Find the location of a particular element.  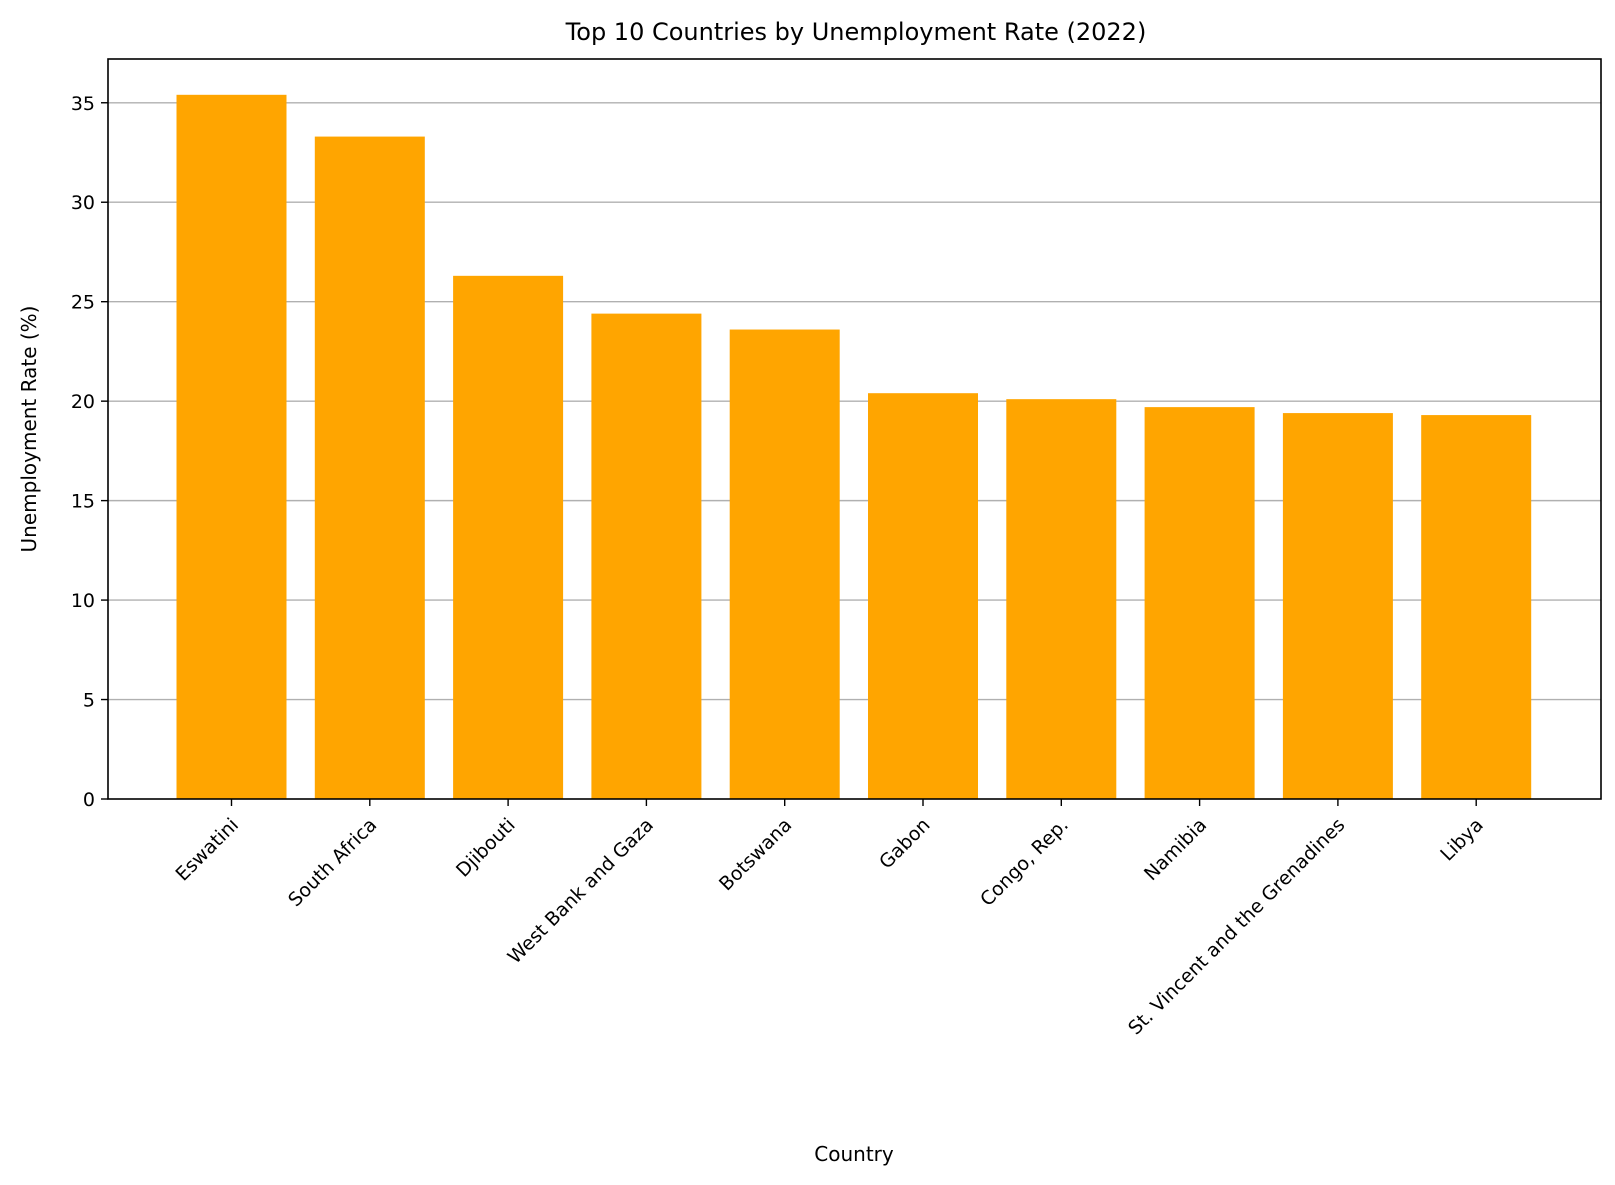

y-tick-label: 0 is located at coordinates (89, 800).